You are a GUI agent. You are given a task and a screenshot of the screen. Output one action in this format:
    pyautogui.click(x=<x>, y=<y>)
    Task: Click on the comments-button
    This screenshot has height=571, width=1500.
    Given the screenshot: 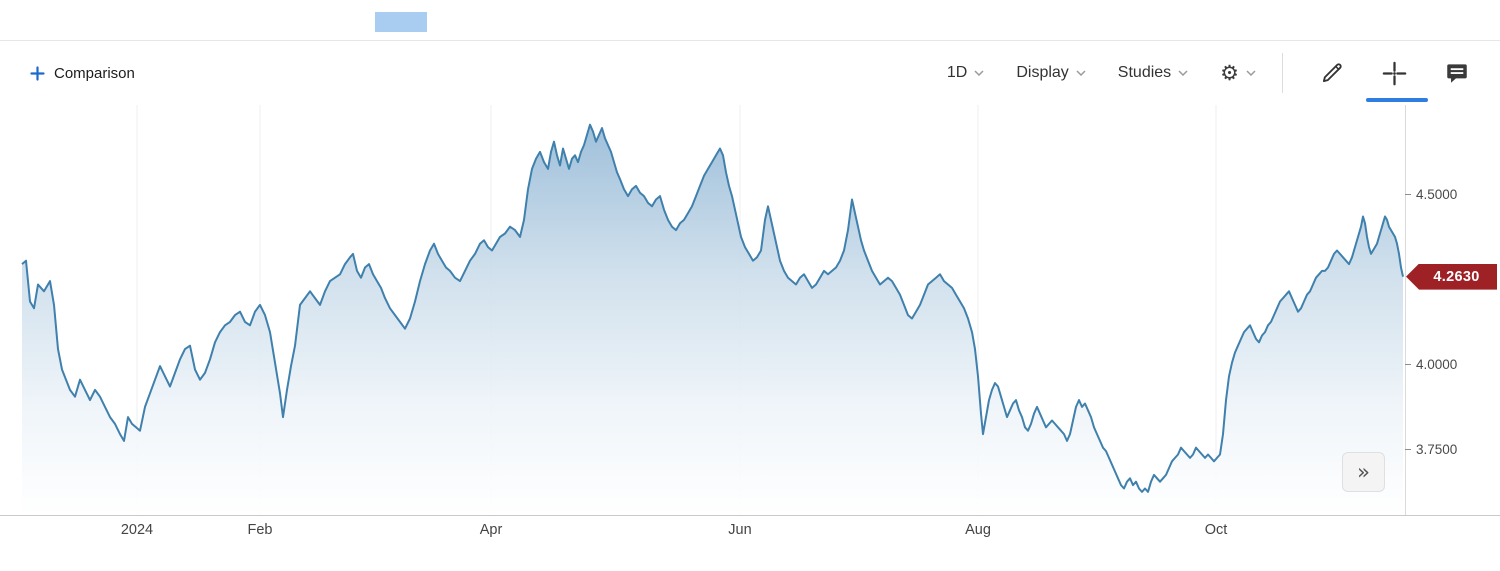 What is the action you would take?
    pyautogui.click(x=1457, y=73)
    